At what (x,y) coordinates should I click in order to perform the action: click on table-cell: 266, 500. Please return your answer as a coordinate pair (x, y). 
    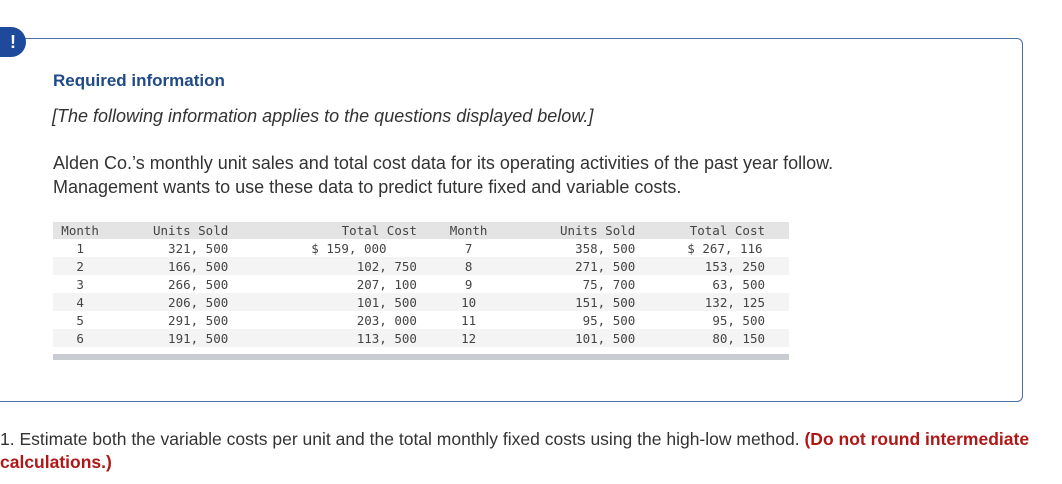
    Looking at the image, I should click on (198, 284).